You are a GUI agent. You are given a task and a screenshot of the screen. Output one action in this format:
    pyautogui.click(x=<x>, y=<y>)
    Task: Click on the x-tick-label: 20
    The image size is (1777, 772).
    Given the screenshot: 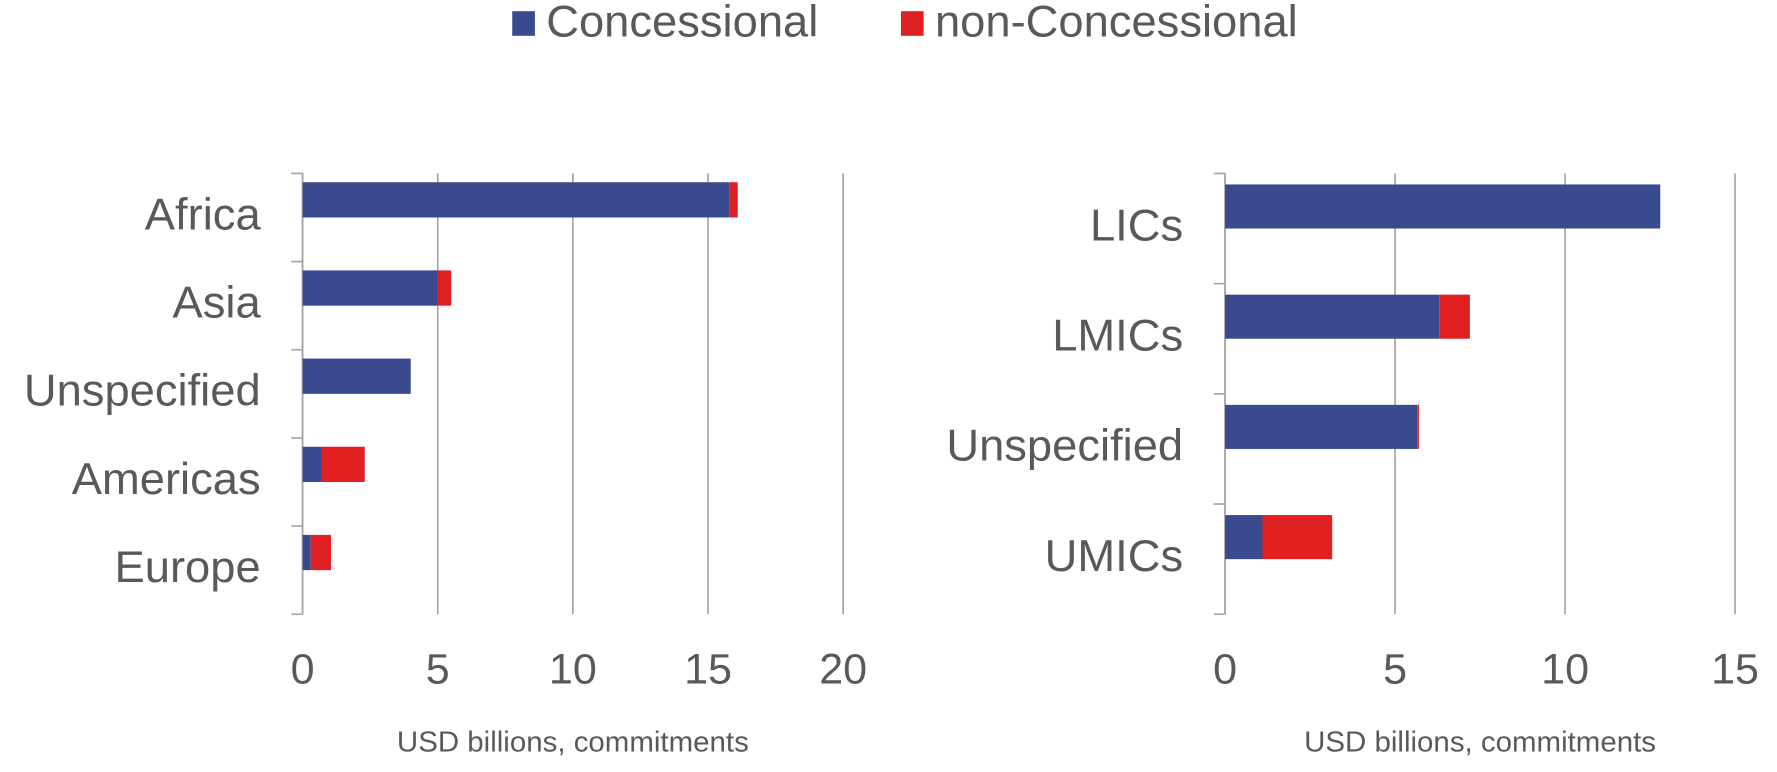 What is the action you would take?
    pyautogui.click(x=843, y=670)
    